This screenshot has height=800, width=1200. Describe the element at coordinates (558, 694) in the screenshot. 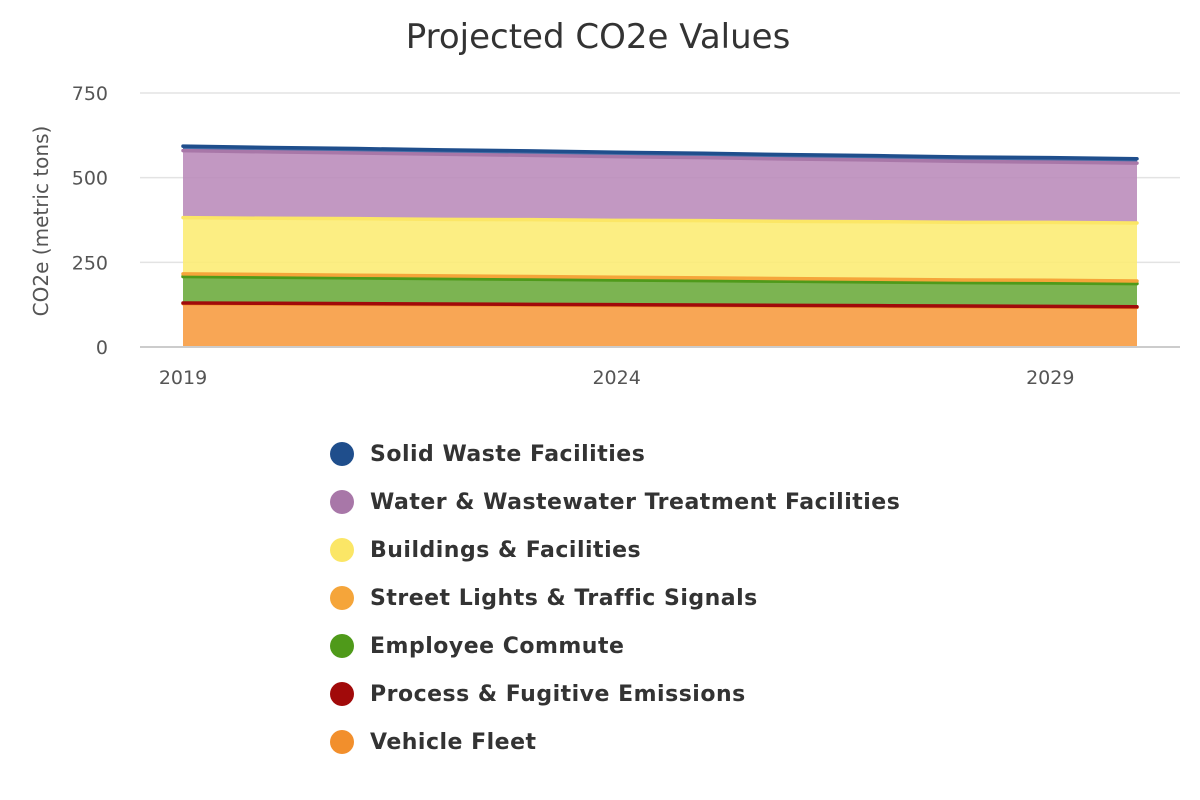

I see `legend-label: Process & Fugitive Emissions` at that location.